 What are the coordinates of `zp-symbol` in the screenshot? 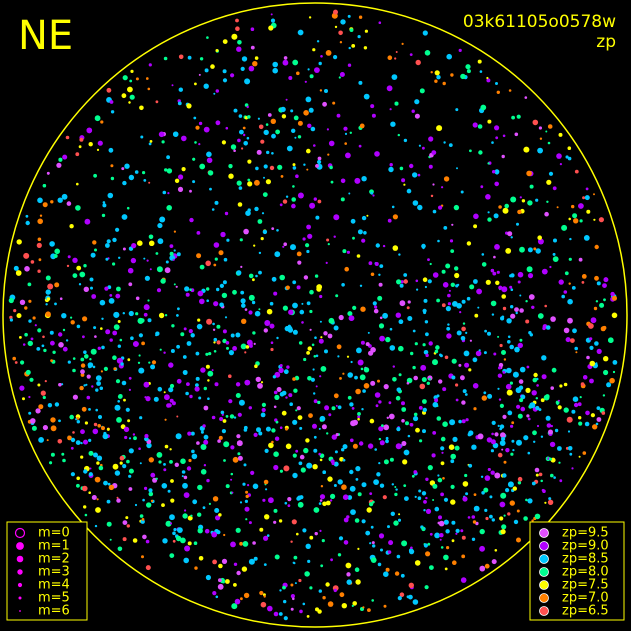 It's located at (544, 572).